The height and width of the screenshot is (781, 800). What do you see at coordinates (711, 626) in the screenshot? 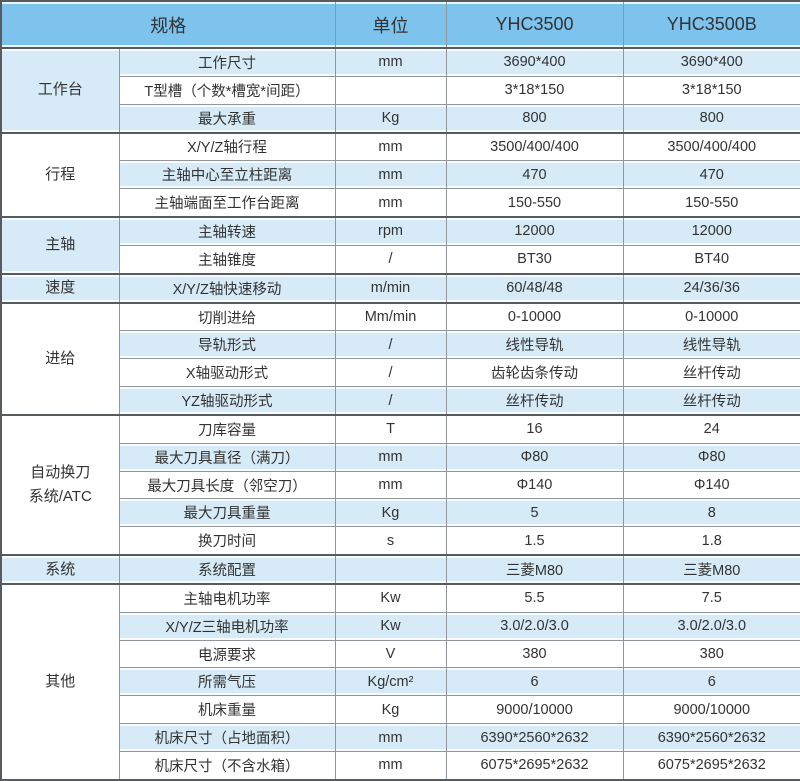
I see `yhc3500b-value-cell: 3.0/2.0/3.0` at bounding box center [711, 626].